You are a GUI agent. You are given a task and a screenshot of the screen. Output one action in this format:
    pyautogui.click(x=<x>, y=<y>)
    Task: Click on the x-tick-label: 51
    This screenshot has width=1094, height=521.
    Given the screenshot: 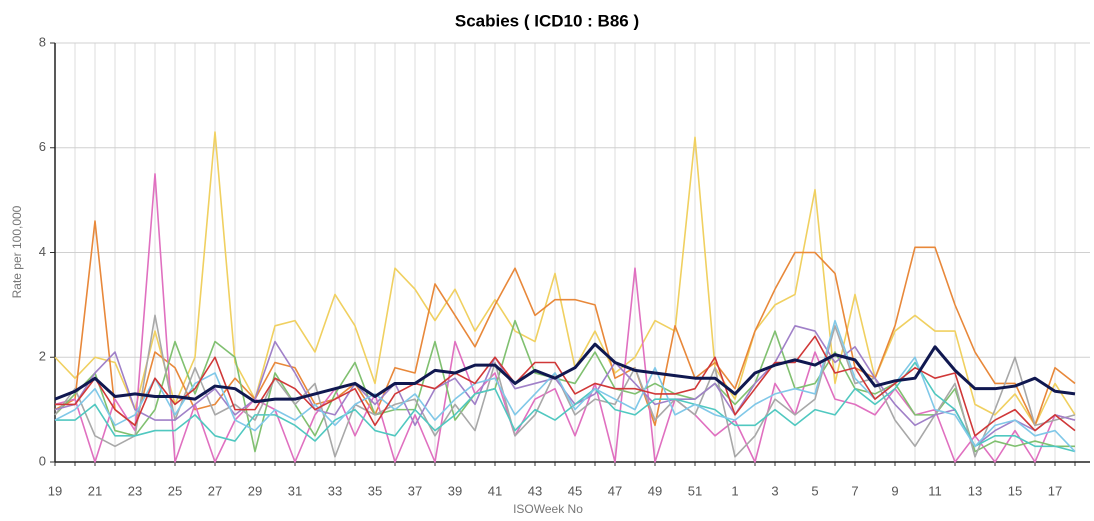 What is the action you would take?
    pyautogui.click(x=695, y=490)
    